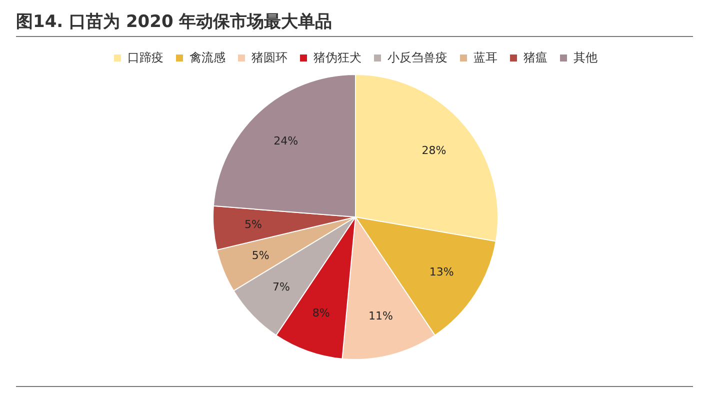  What do you see at coordinates (380, 315) in the screenshot?
I see `data-label: 11%` at bounding box center [380, 315].